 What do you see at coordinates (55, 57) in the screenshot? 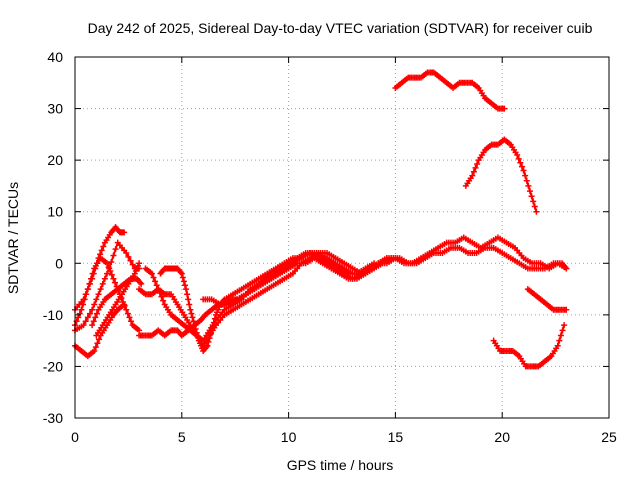
I see `y-tick-label: 40` at bounding box center [55, 57].